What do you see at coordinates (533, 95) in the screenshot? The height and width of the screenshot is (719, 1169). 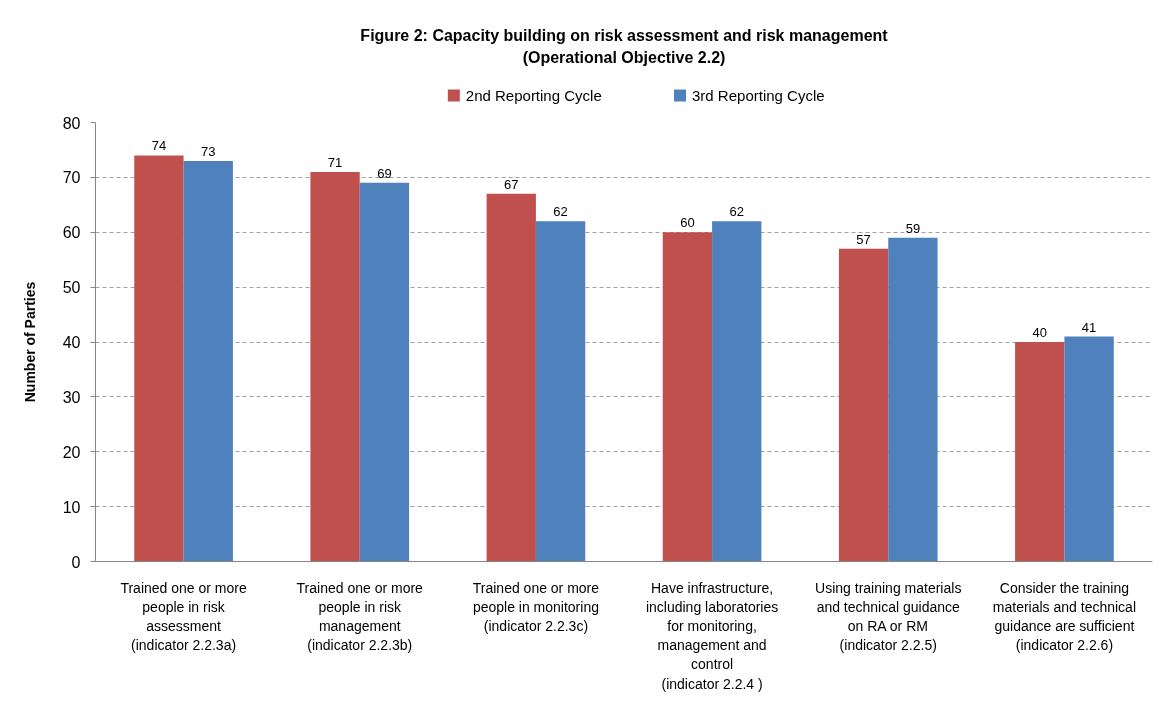 I see `legend-label: 2nd Reporting Cycle` at bounding box center [533, 95].